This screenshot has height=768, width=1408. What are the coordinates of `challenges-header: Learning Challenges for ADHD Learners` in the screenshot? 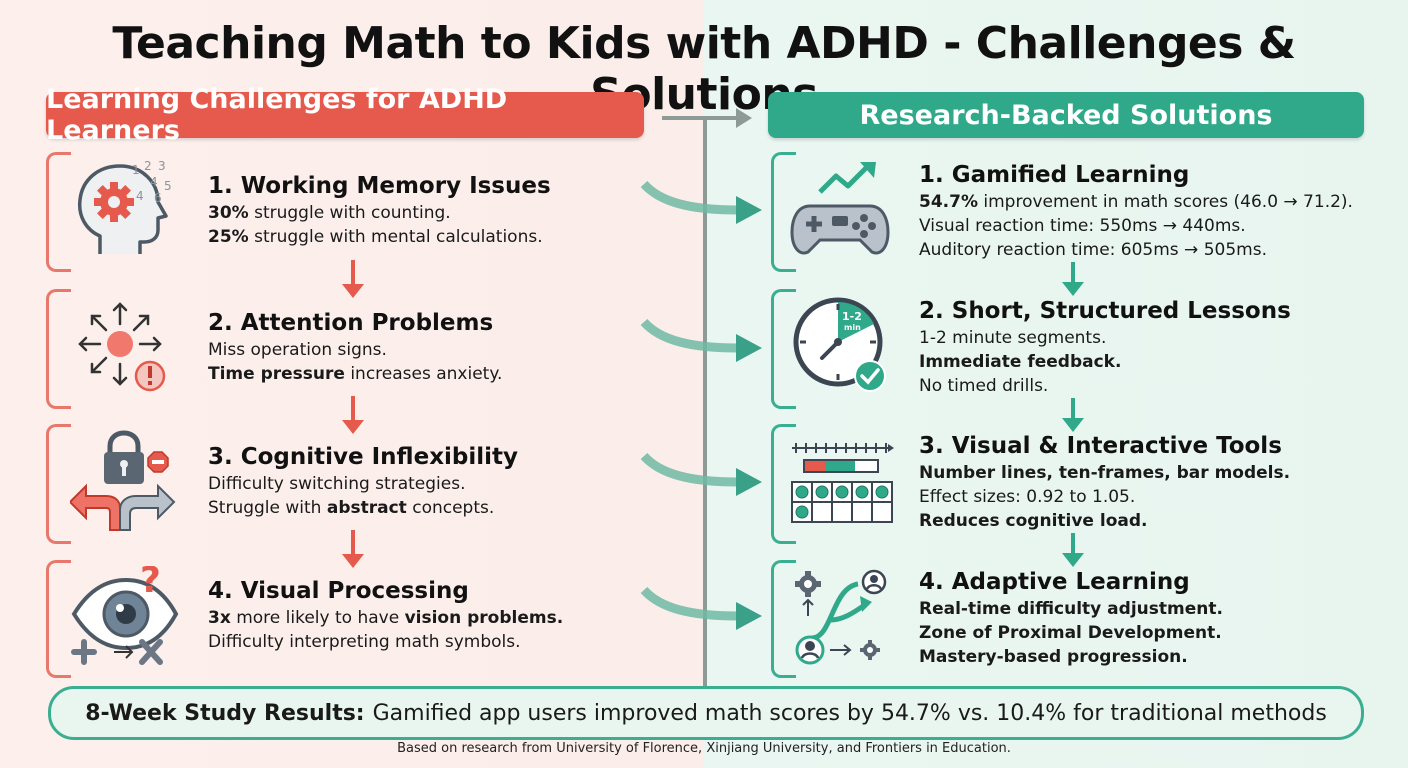 It's located at (345, 115).